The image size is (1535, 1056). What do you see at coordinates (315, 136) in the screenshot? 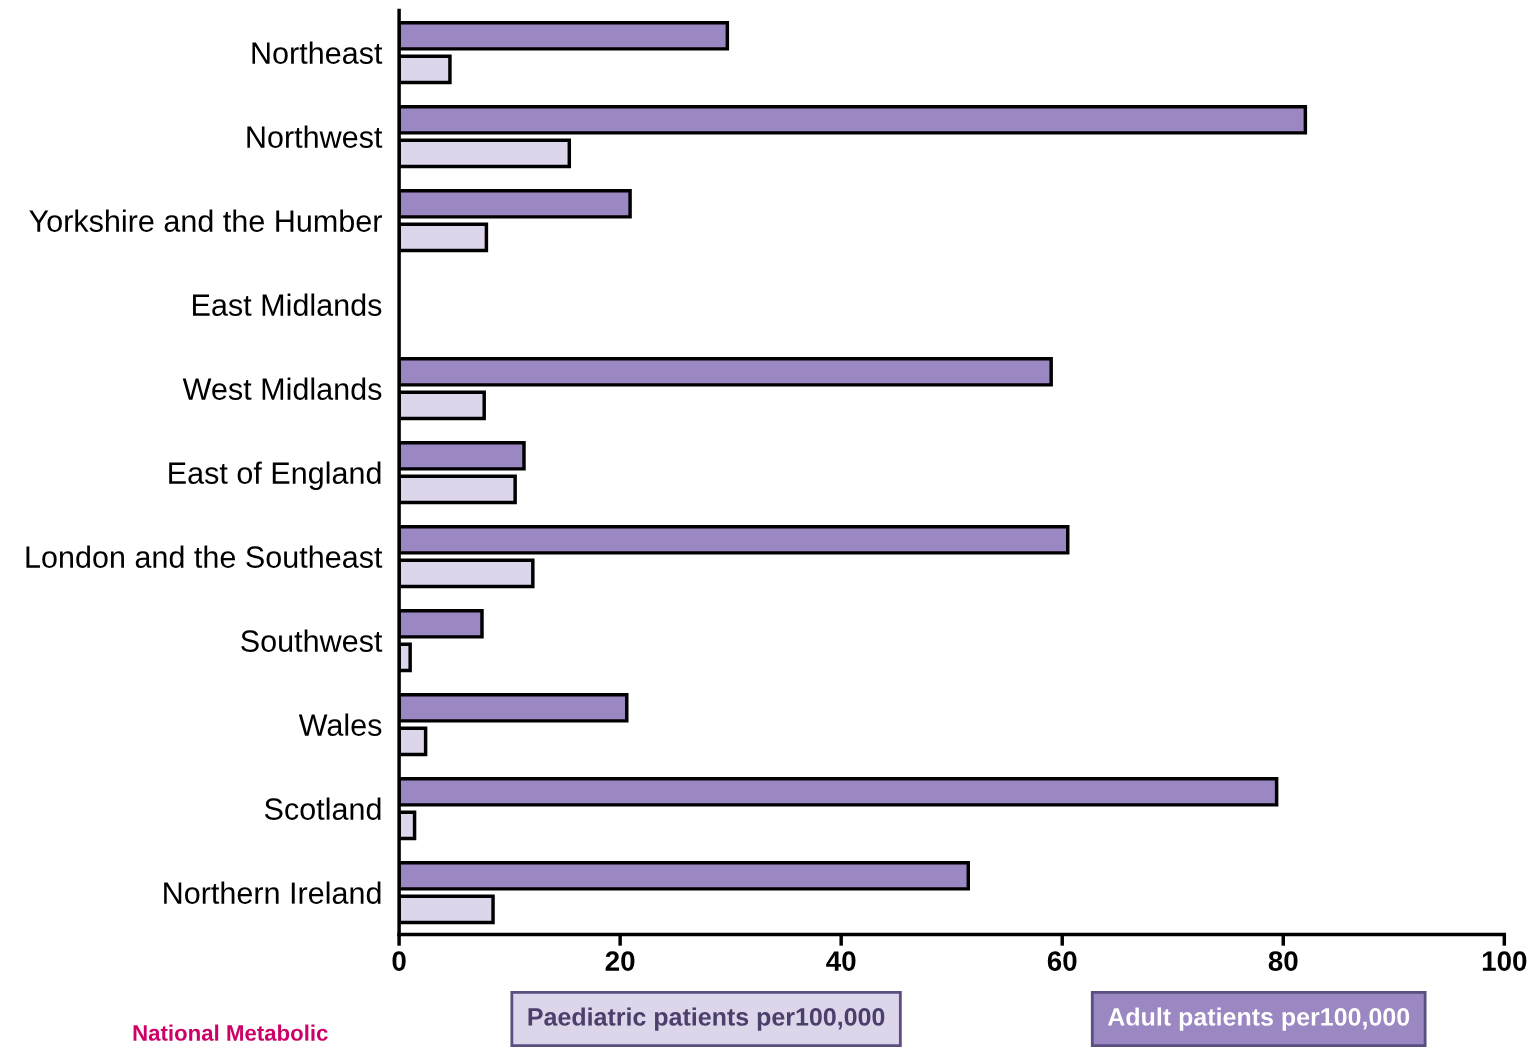
I see `y-tick-label: Northwest` at bounding box center [315, 136].